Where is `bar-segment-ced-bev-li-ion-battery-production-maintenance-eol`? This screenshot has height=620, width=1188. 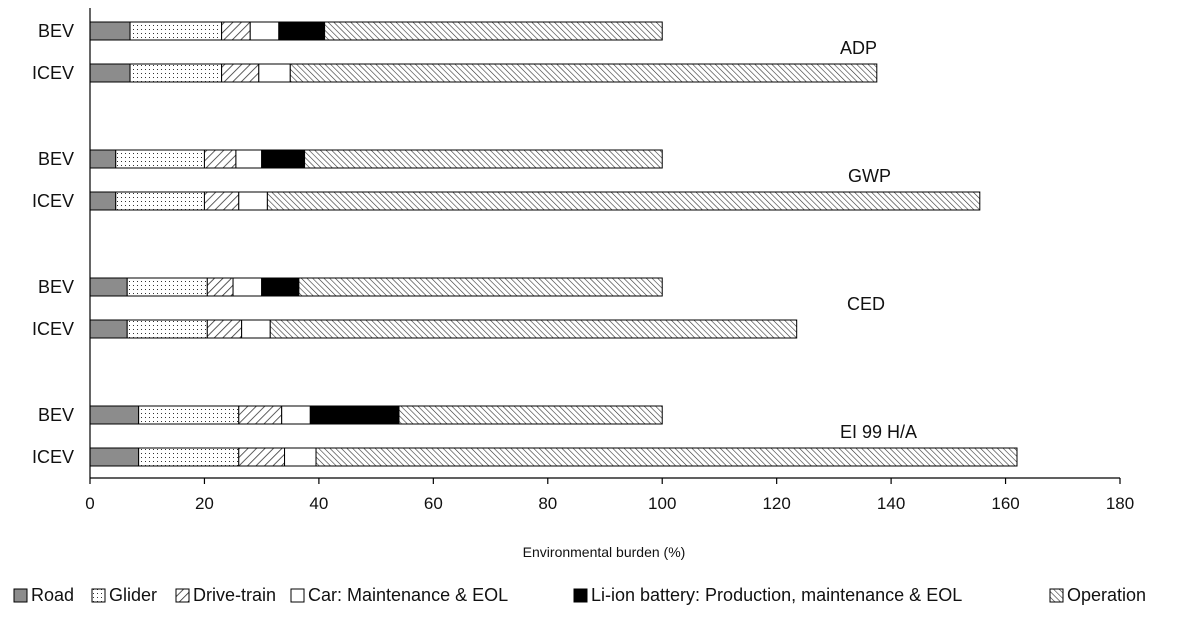 bar-segment-ced-bev-li-ion-battery-production-maintenance-eol is located at coordinates (280, 287).